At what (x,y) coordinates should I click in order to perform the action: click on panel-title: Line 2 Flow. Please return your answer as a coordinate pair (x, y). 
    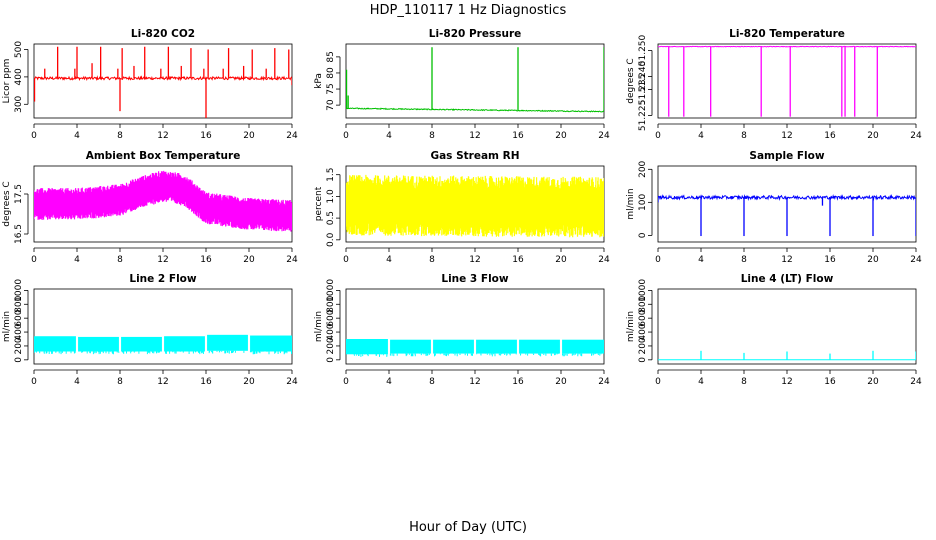
    Looking at the image, I should click on (162, 279).